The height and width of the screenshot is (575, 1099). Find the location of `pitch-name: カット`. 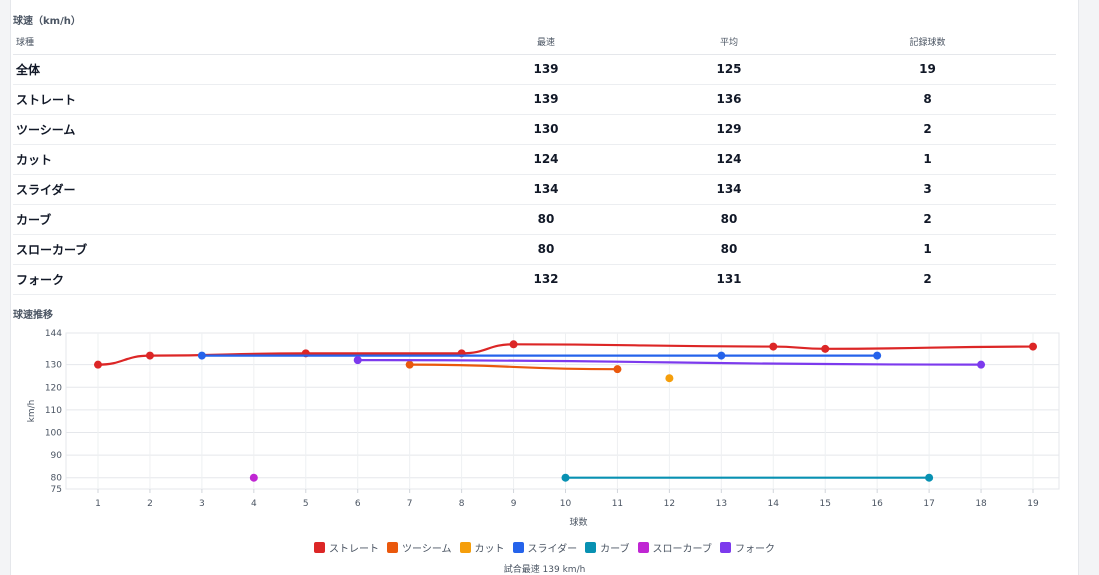

pitch-name: カット is located at coordinates (223, 159).